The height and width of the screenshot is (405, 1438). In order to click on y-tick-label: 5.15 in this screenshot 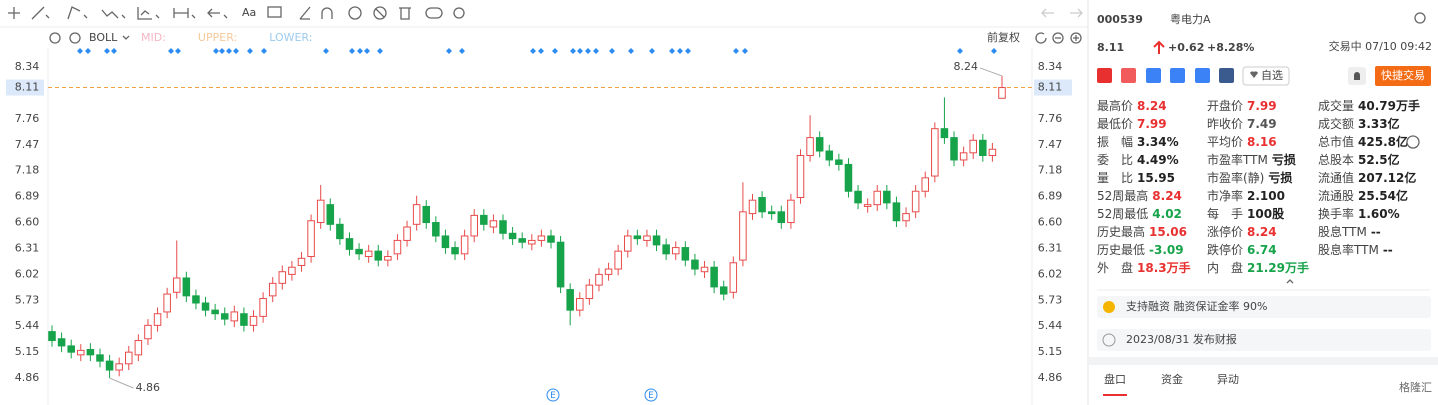, I will do `click(1050, 351)`.